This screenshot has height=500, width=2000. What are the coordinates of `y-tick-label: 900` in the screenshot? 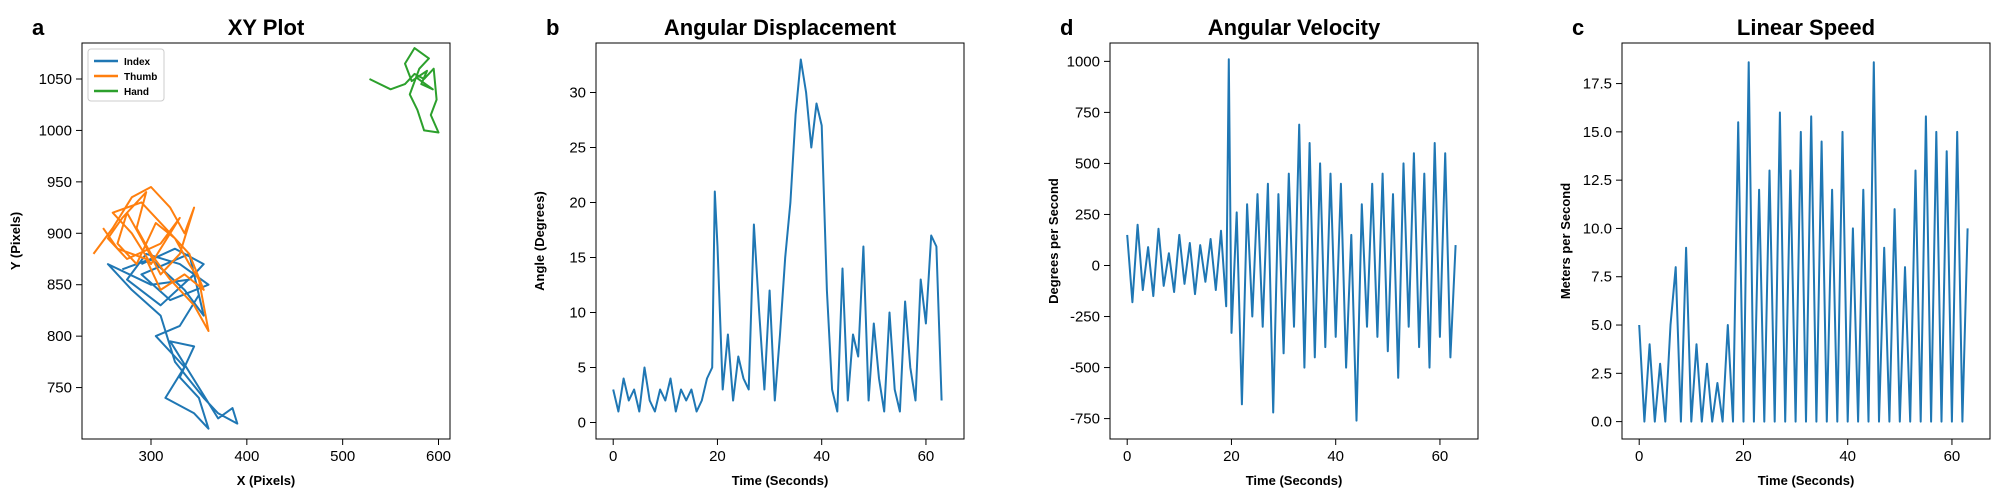 It's located at (59, 233).